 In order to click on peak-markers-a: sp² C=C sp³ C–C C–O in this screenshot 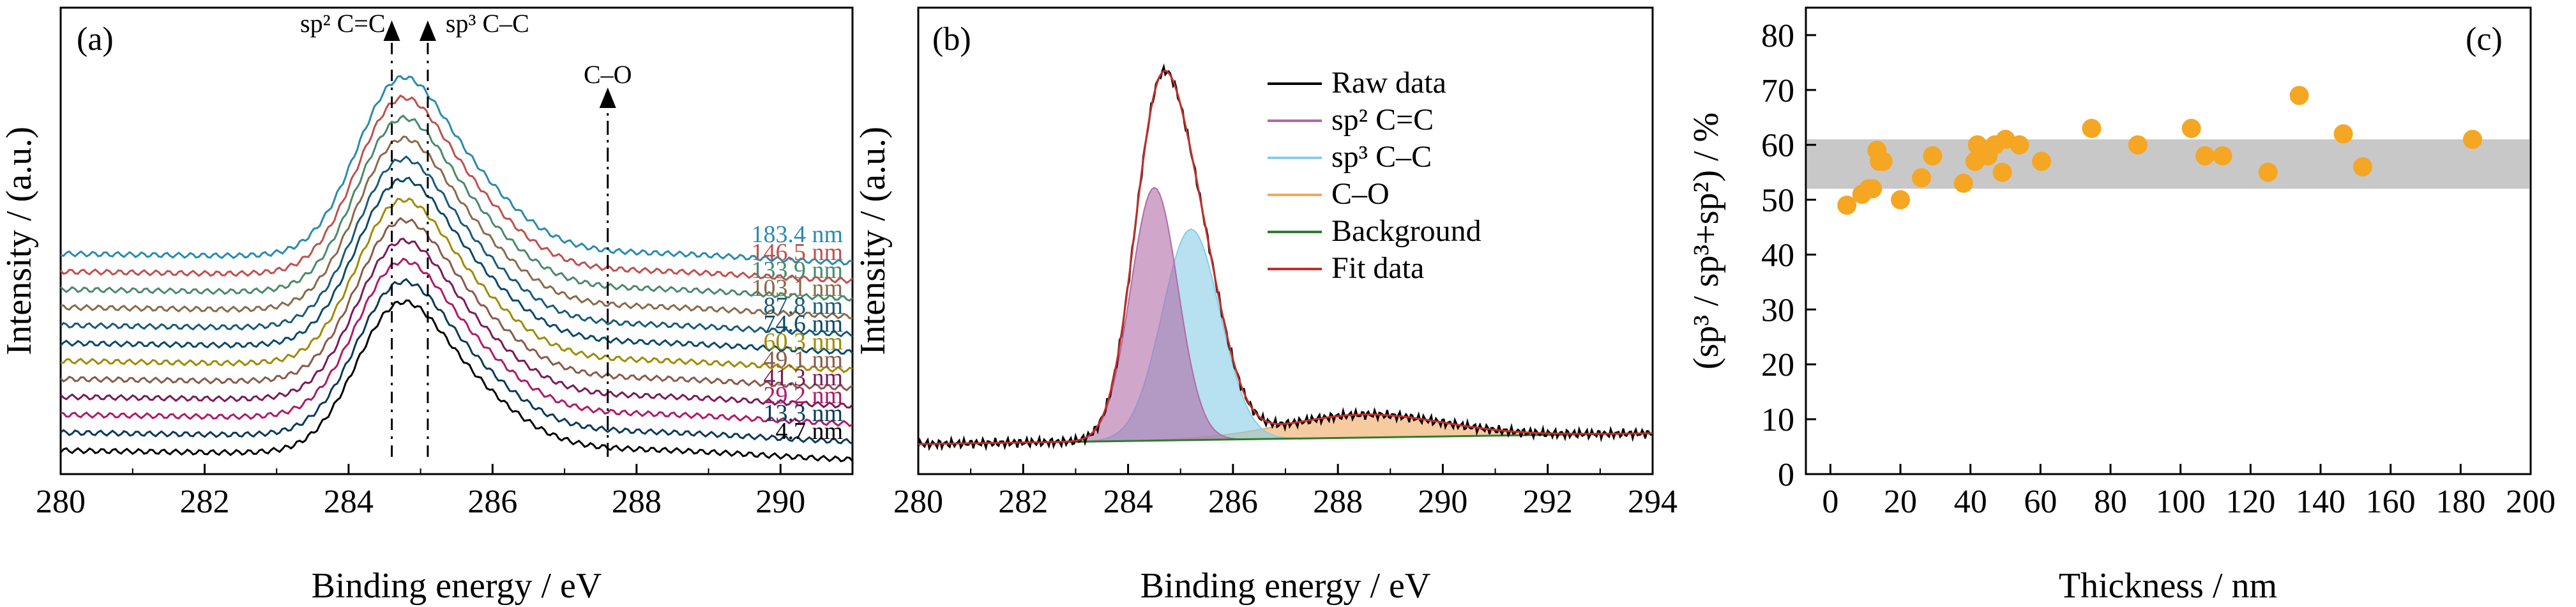, I will do `click(466, 233)`.